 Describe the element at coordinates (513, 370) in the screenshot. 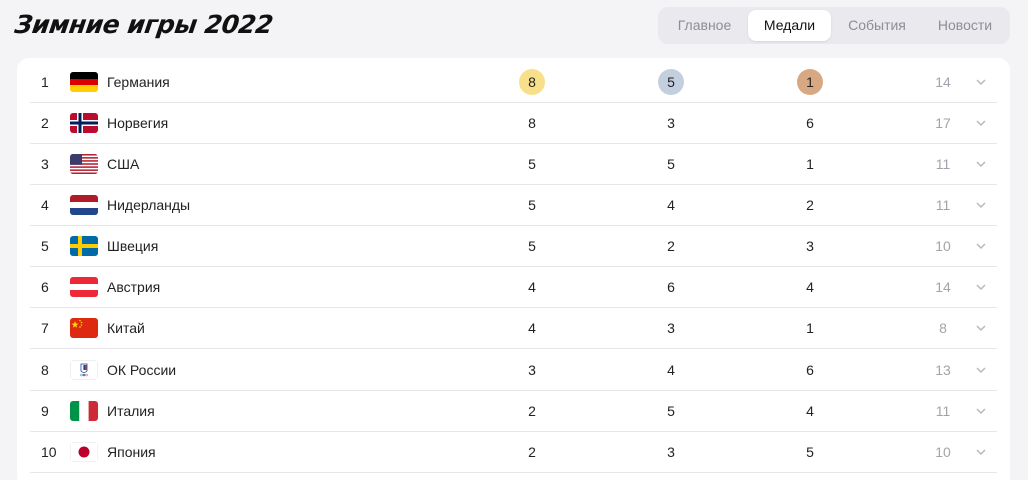

I see `table-row: 8 ОК России 3 4 6 13` at that location.